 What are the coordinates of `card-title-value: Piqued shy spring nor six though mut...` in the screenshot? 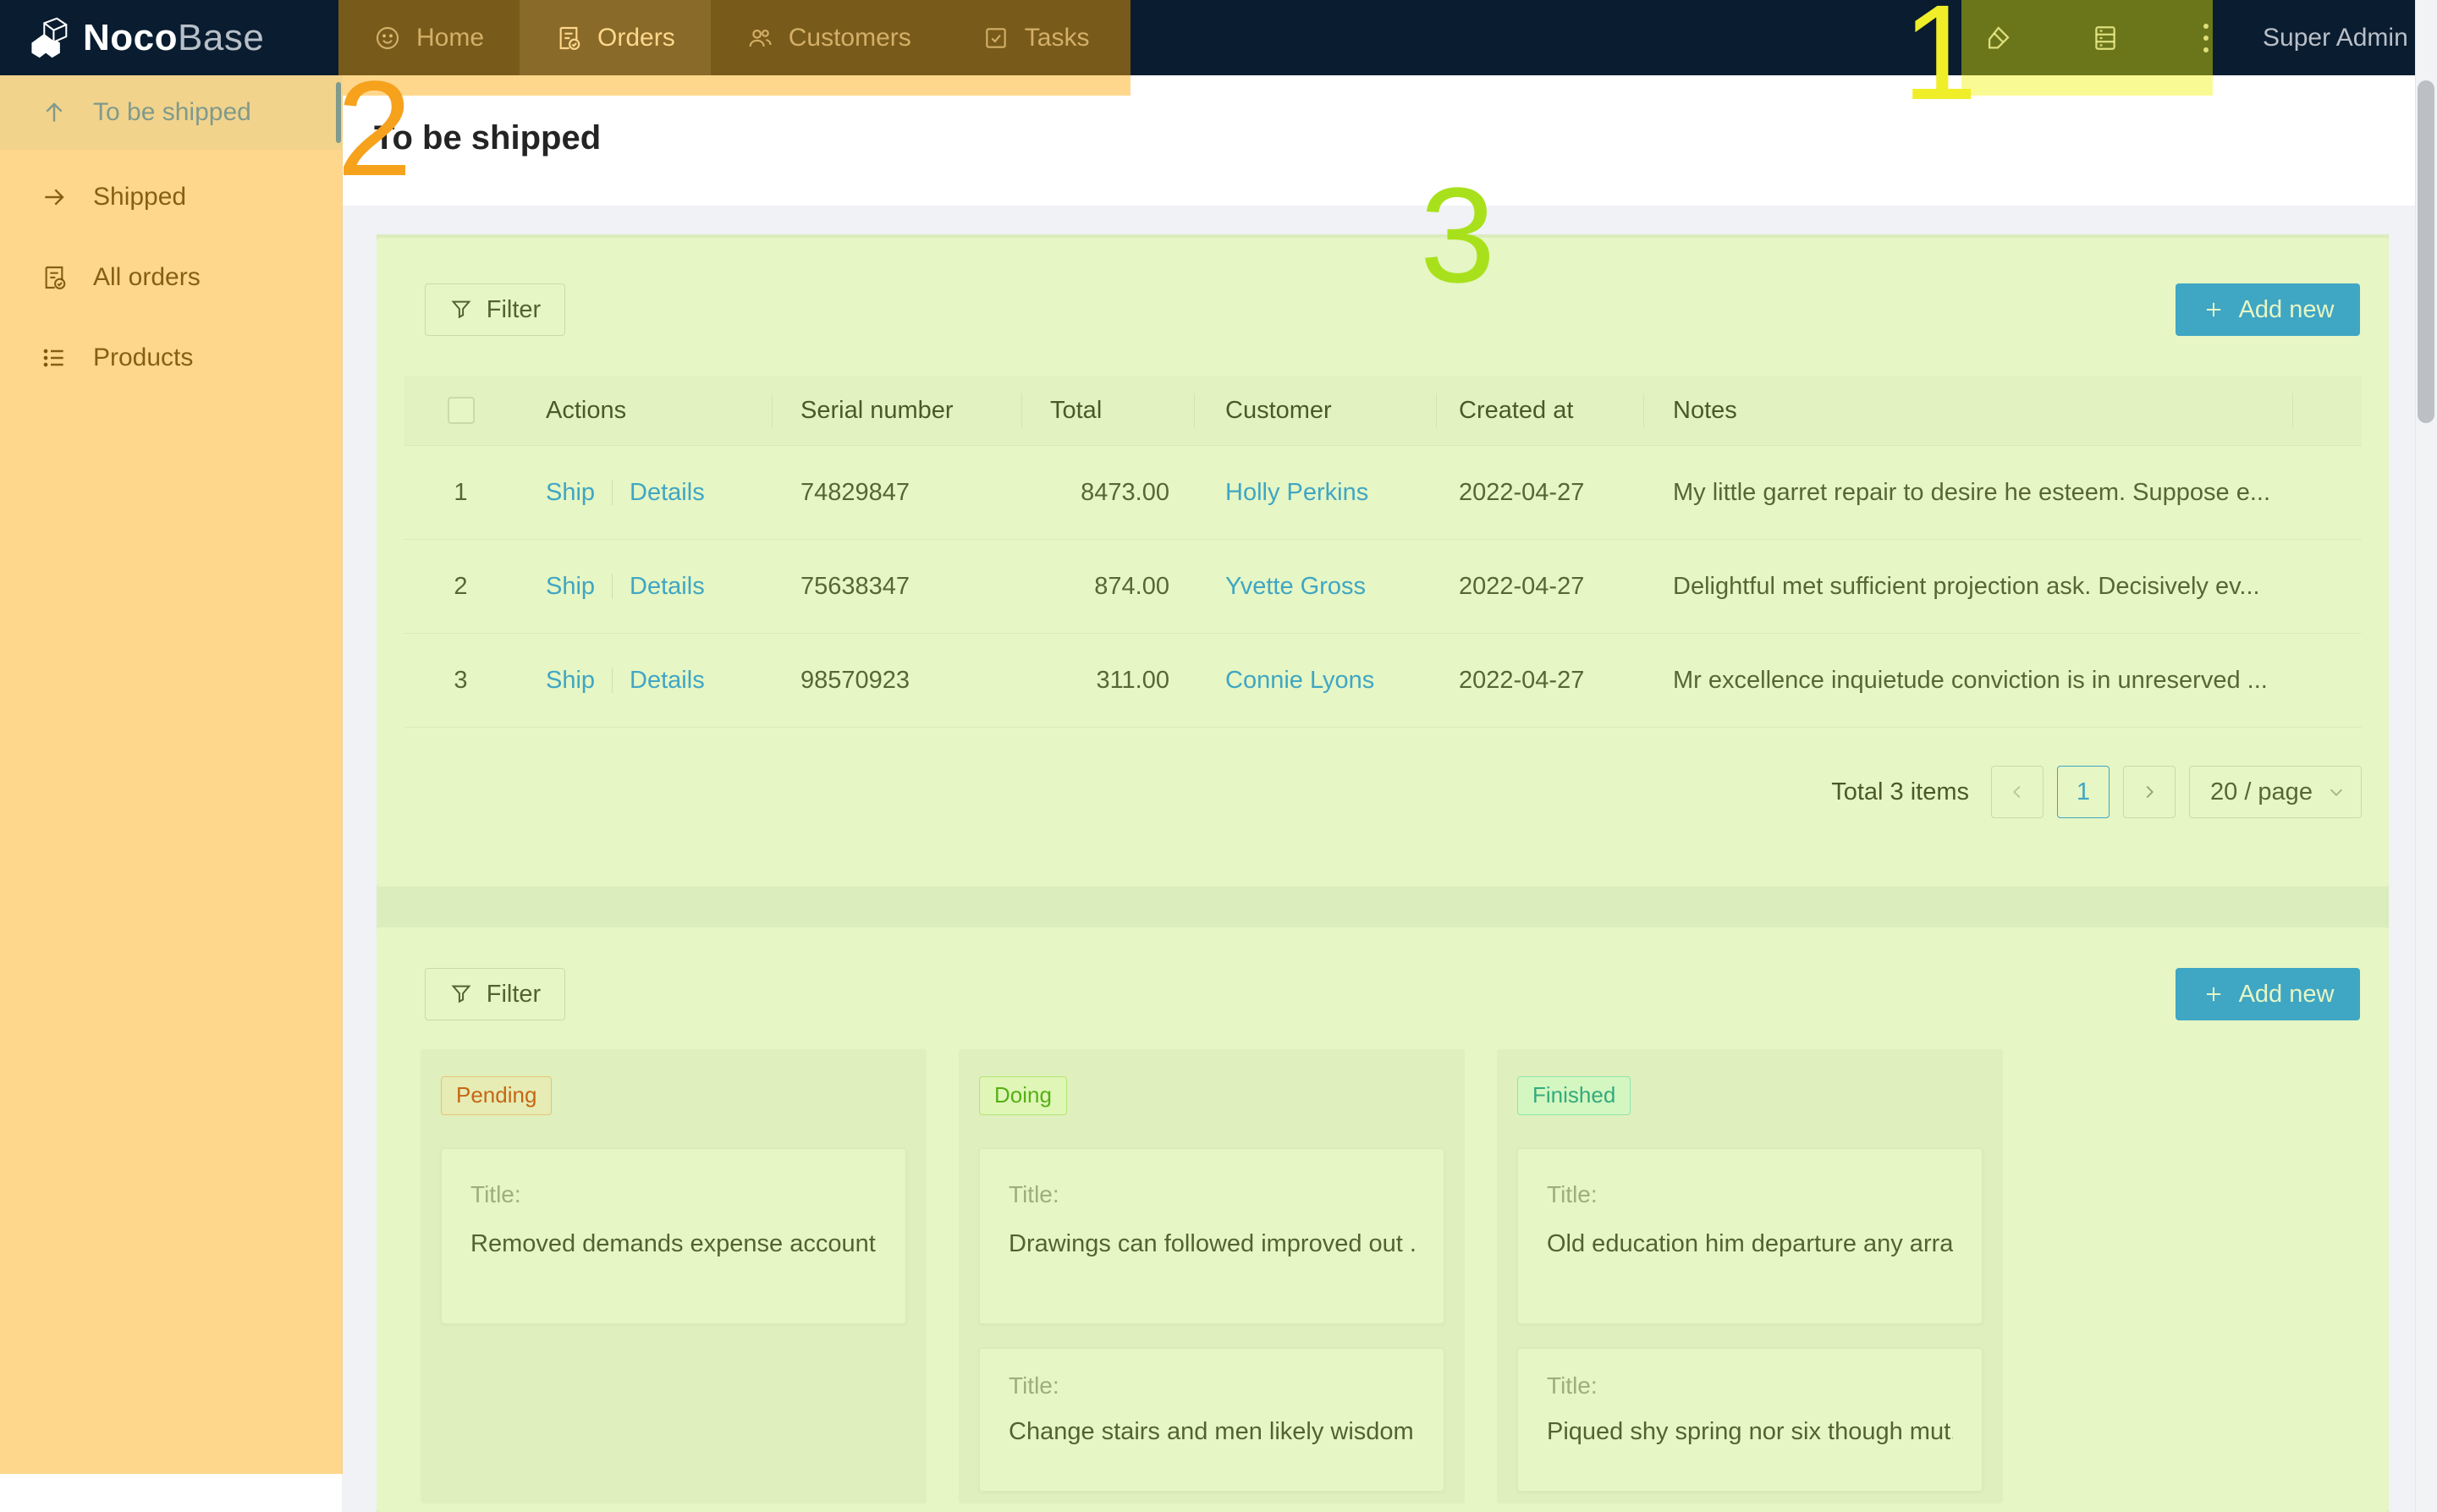 It's located at (1750, 1432).